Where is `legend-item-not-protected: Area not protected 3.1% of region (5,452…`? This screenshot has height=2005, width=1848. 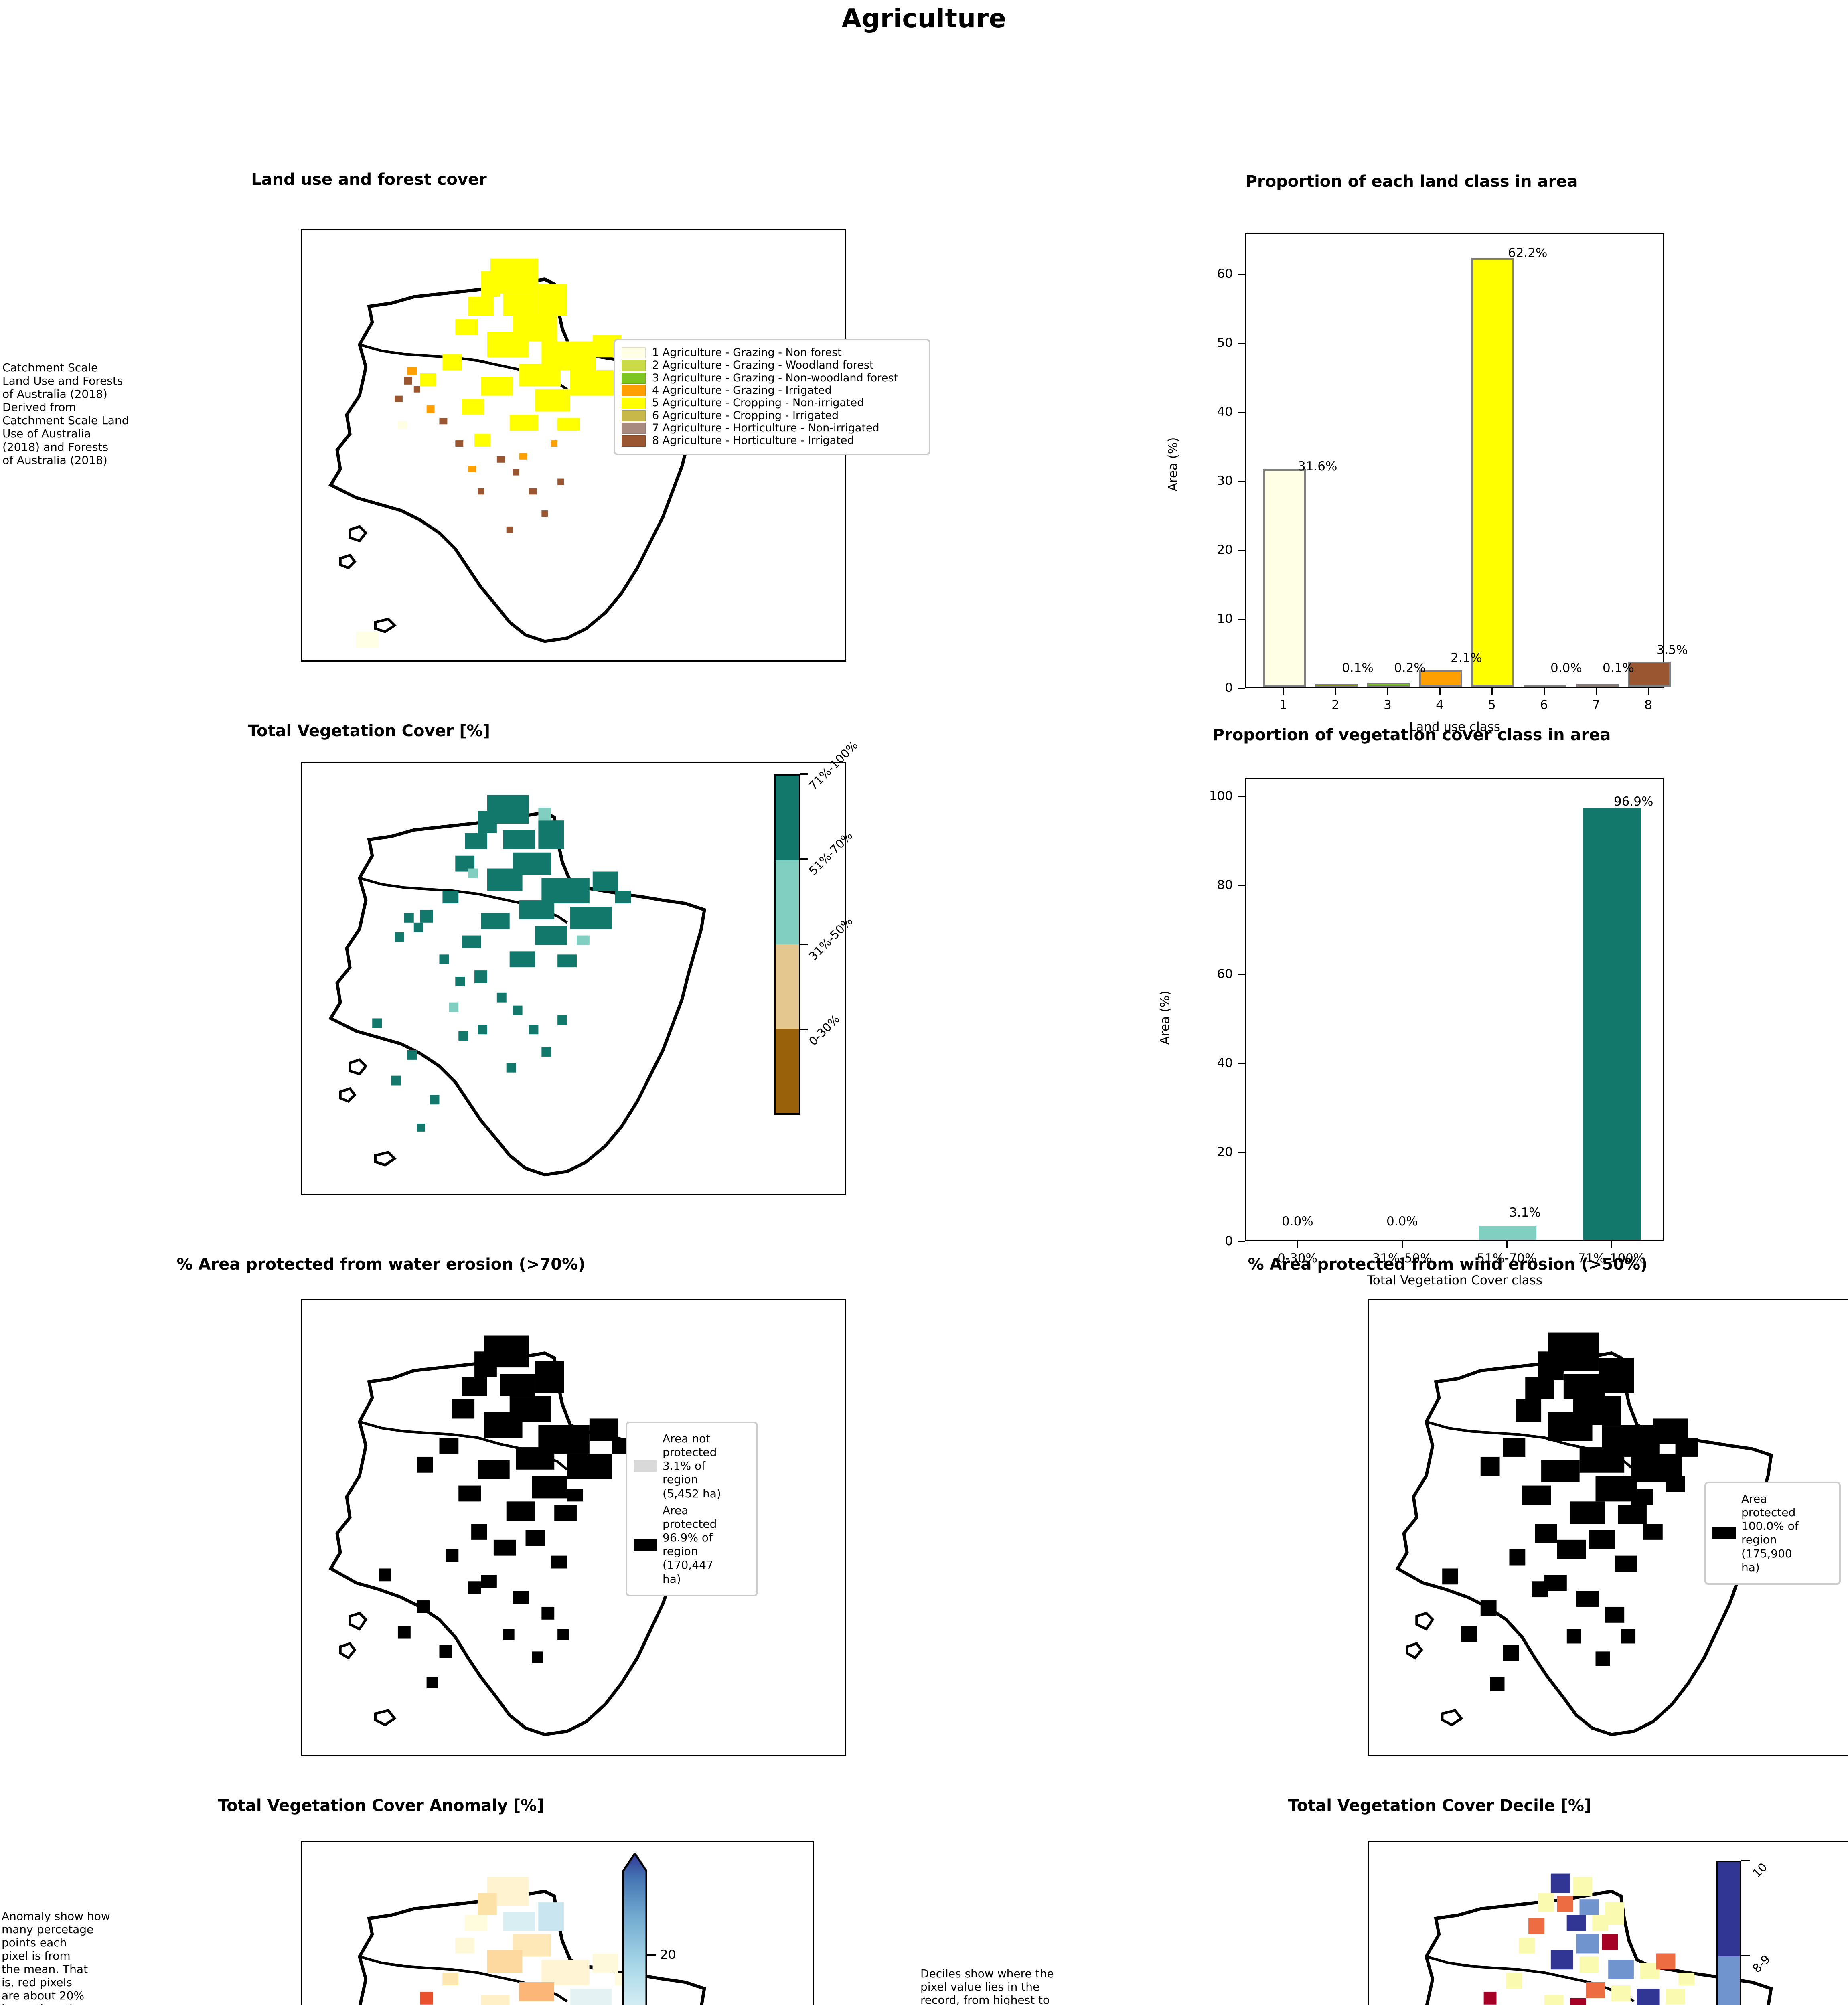 legend-item-not-protected: Area not protected 3.1% of region (5,452… is located at coordinates (692, 1467).